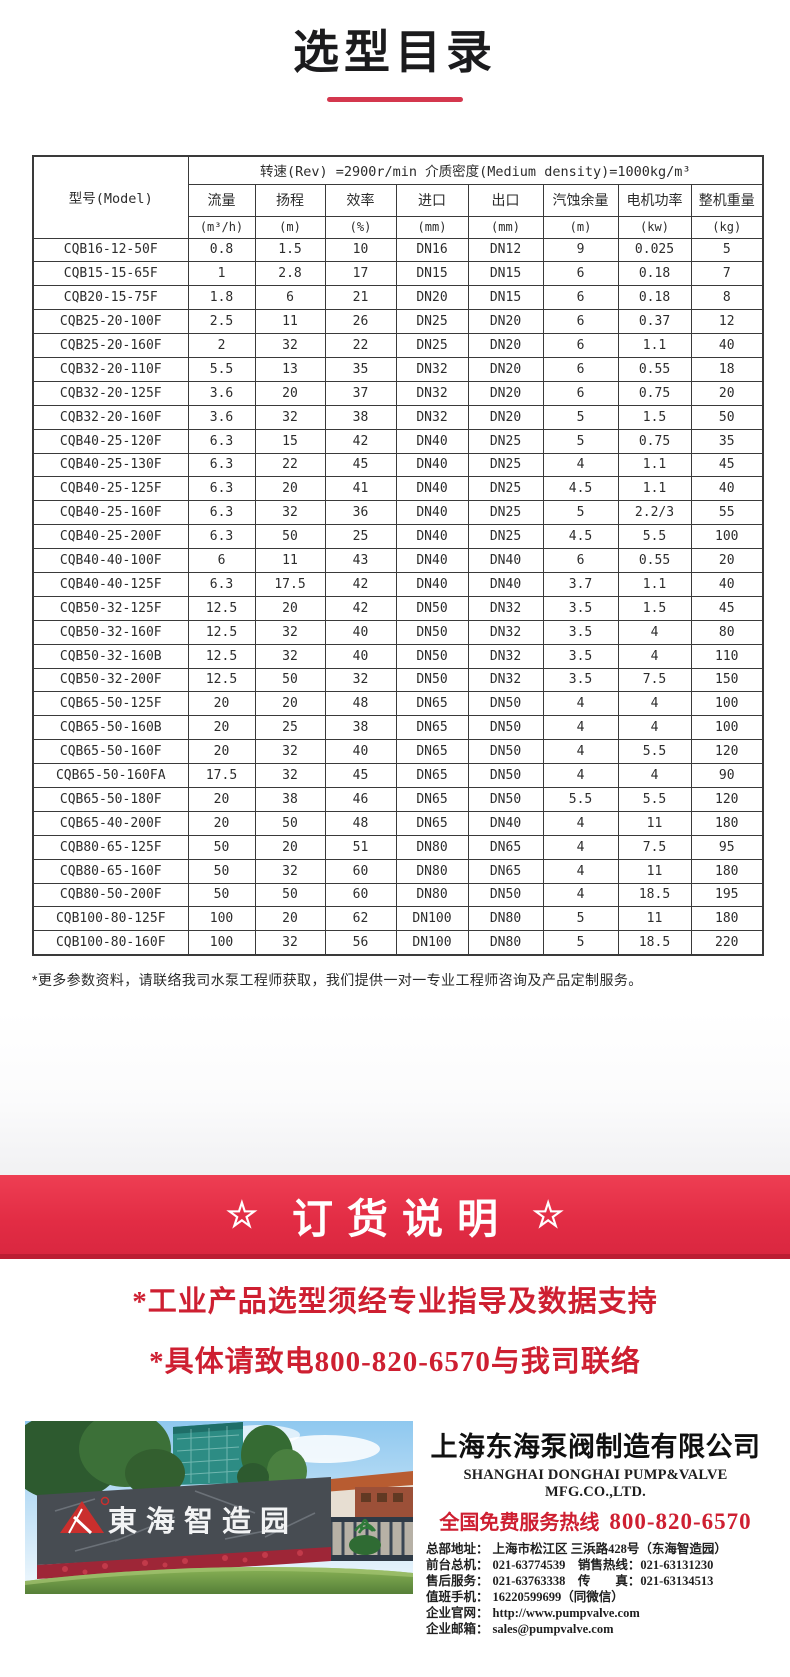 The width and height of the screenshot is (790, 1677). Describe the element at coordinates (110, 680) in the screenshot. I see `model-cell: CQB50-32-200F` at that location.